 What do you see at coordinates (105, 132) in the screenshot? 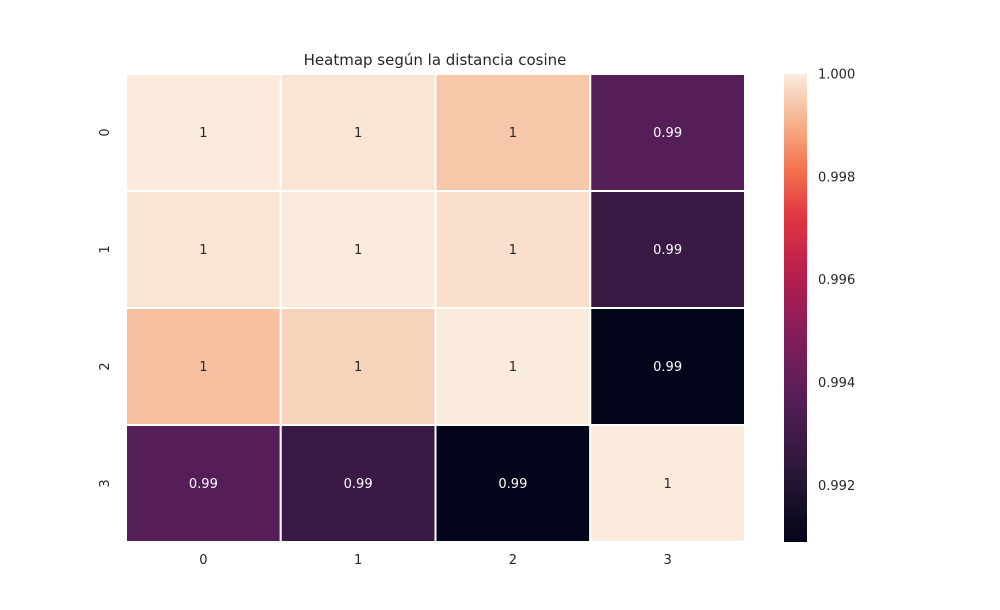
I see `y-tick-label: 0` at bounding box center [105, 132].